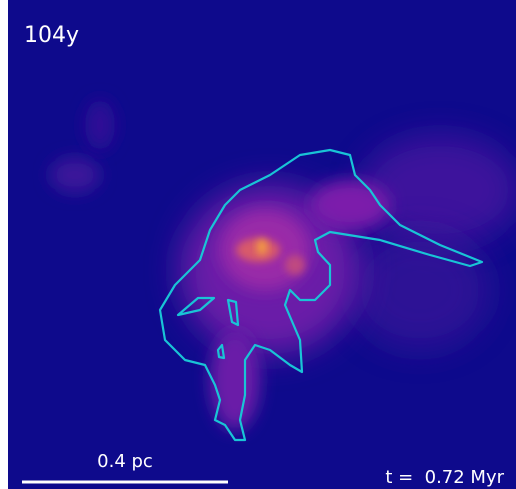  What do you see at coordinates (444, 477) in the screenshot?
I see `time-label: t = 0.72 Myr` at bounding box center [444, 477].